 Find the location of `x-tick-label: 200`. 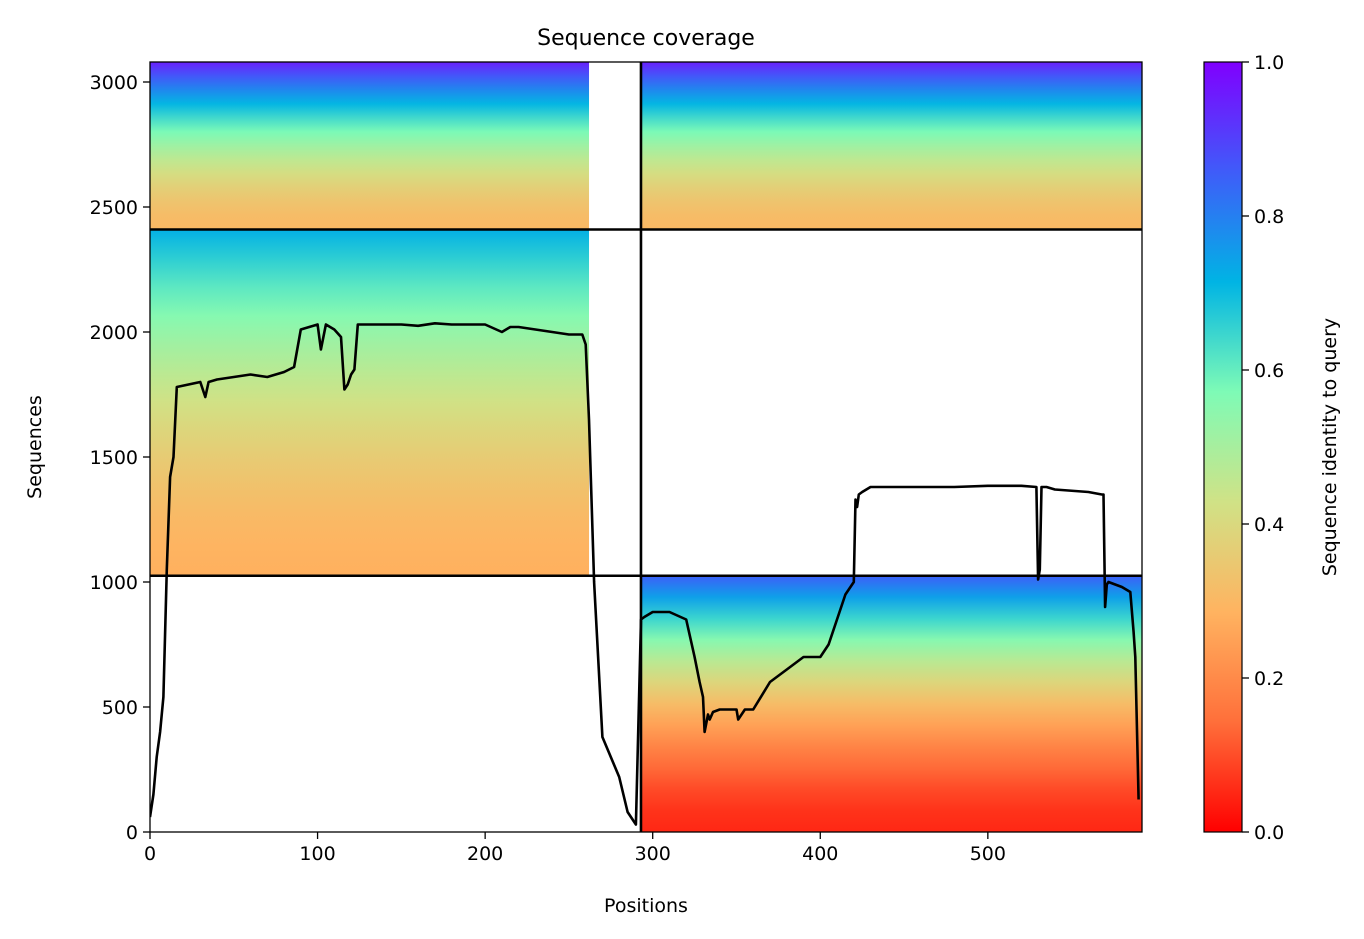

x-tick-label: 200 is located at coordinates (485, 854).